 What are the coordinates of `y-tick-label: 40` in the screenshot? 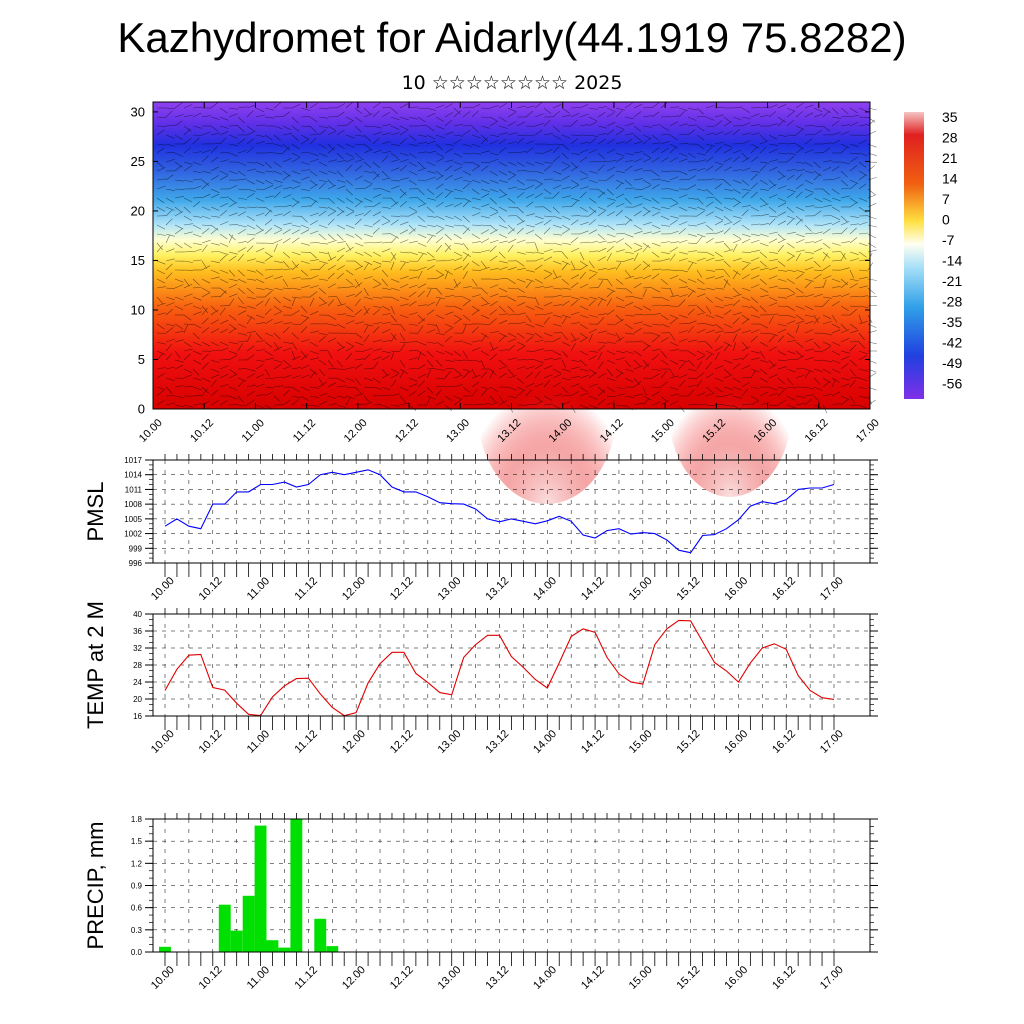 It's located at (137, 614).